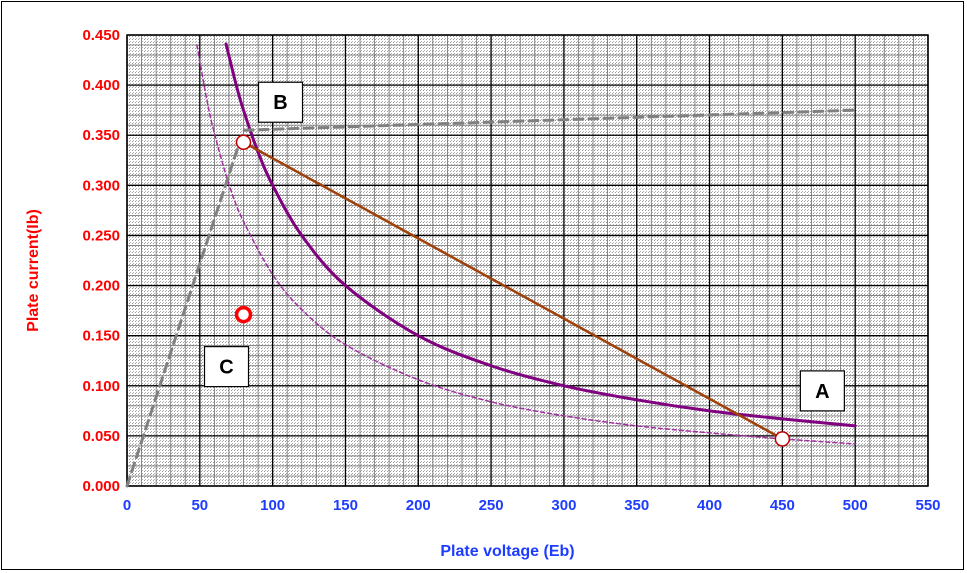 Image resolution: width=967 pixels, height=573 pixels. I want to click on x-tick-label: 250, so click(491, 505).